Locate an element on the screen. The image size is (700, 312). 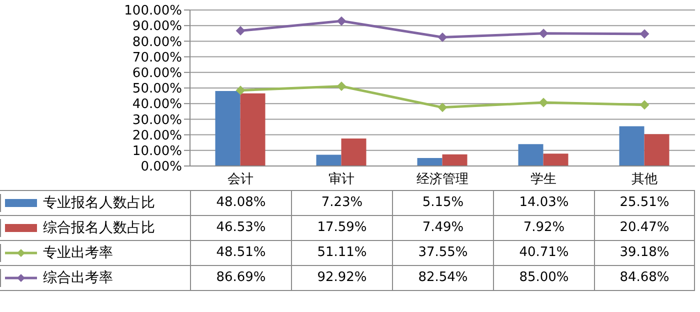
legend-label: 专业出考率 is located at coordinates (78, 253).